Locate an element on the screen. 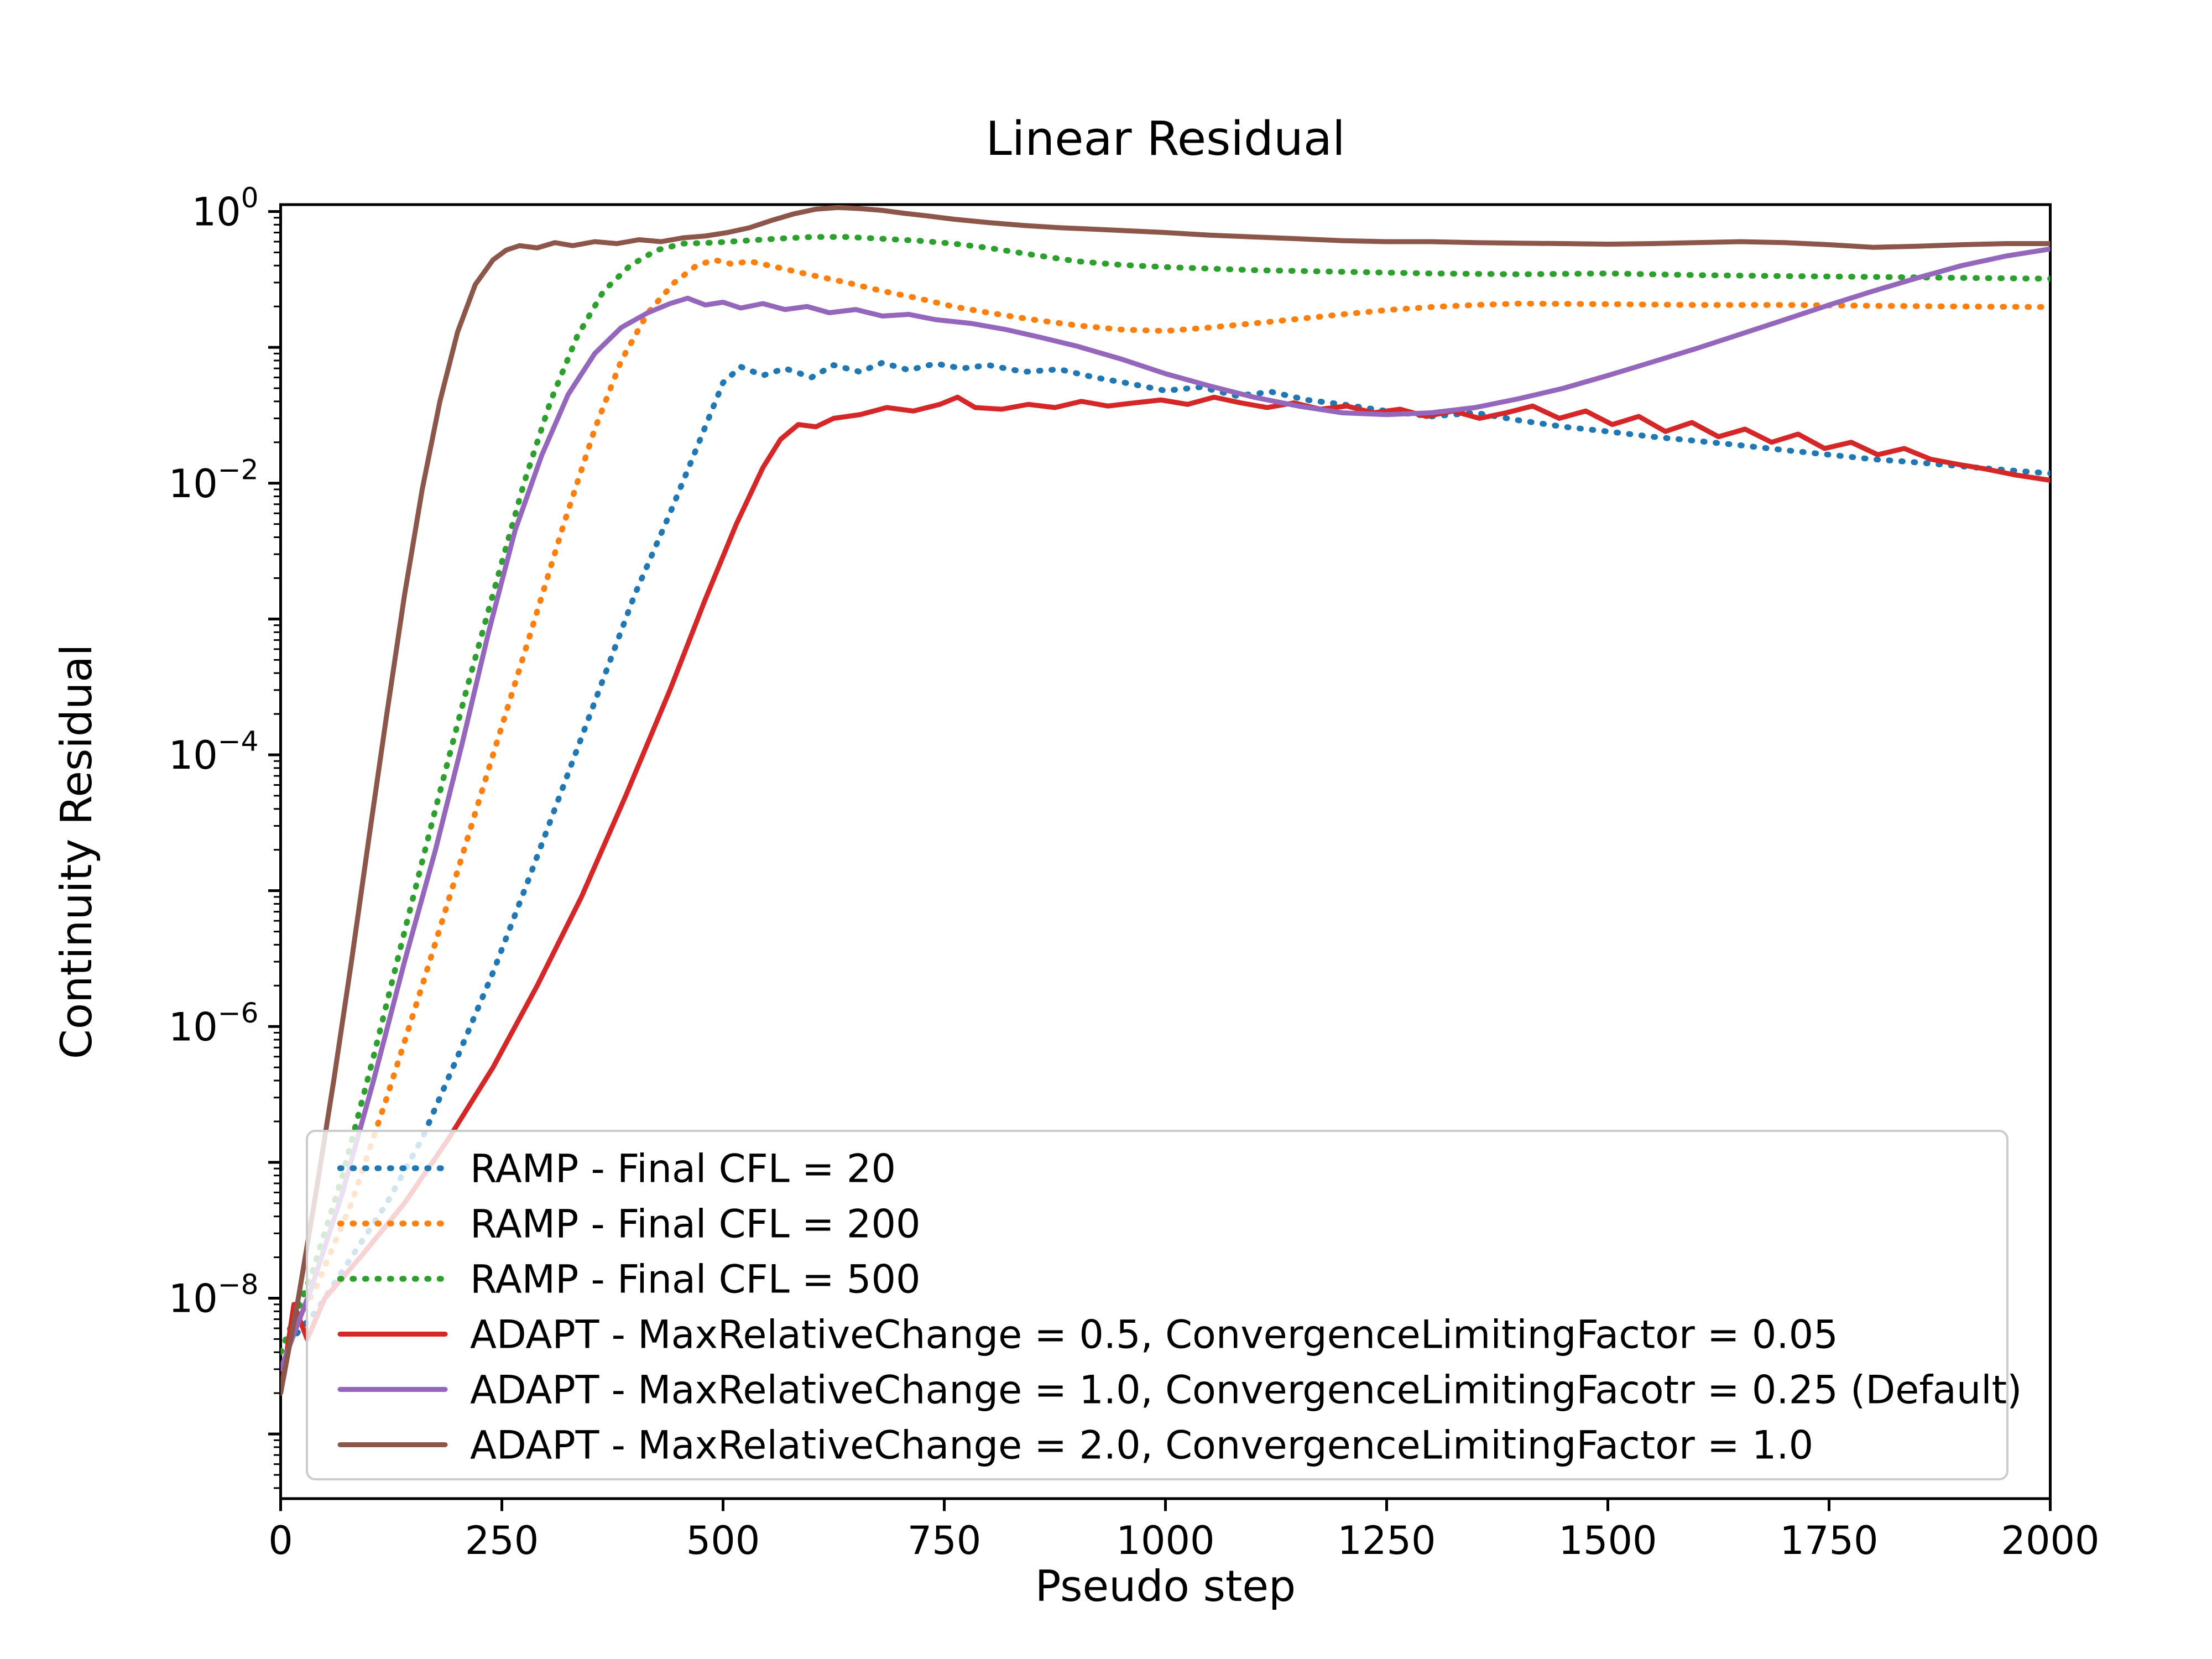 This screenshot has width=2212, height=1659. legend-label: RAMP - Final CFL = 20 is located at coordinates (683, 1169).